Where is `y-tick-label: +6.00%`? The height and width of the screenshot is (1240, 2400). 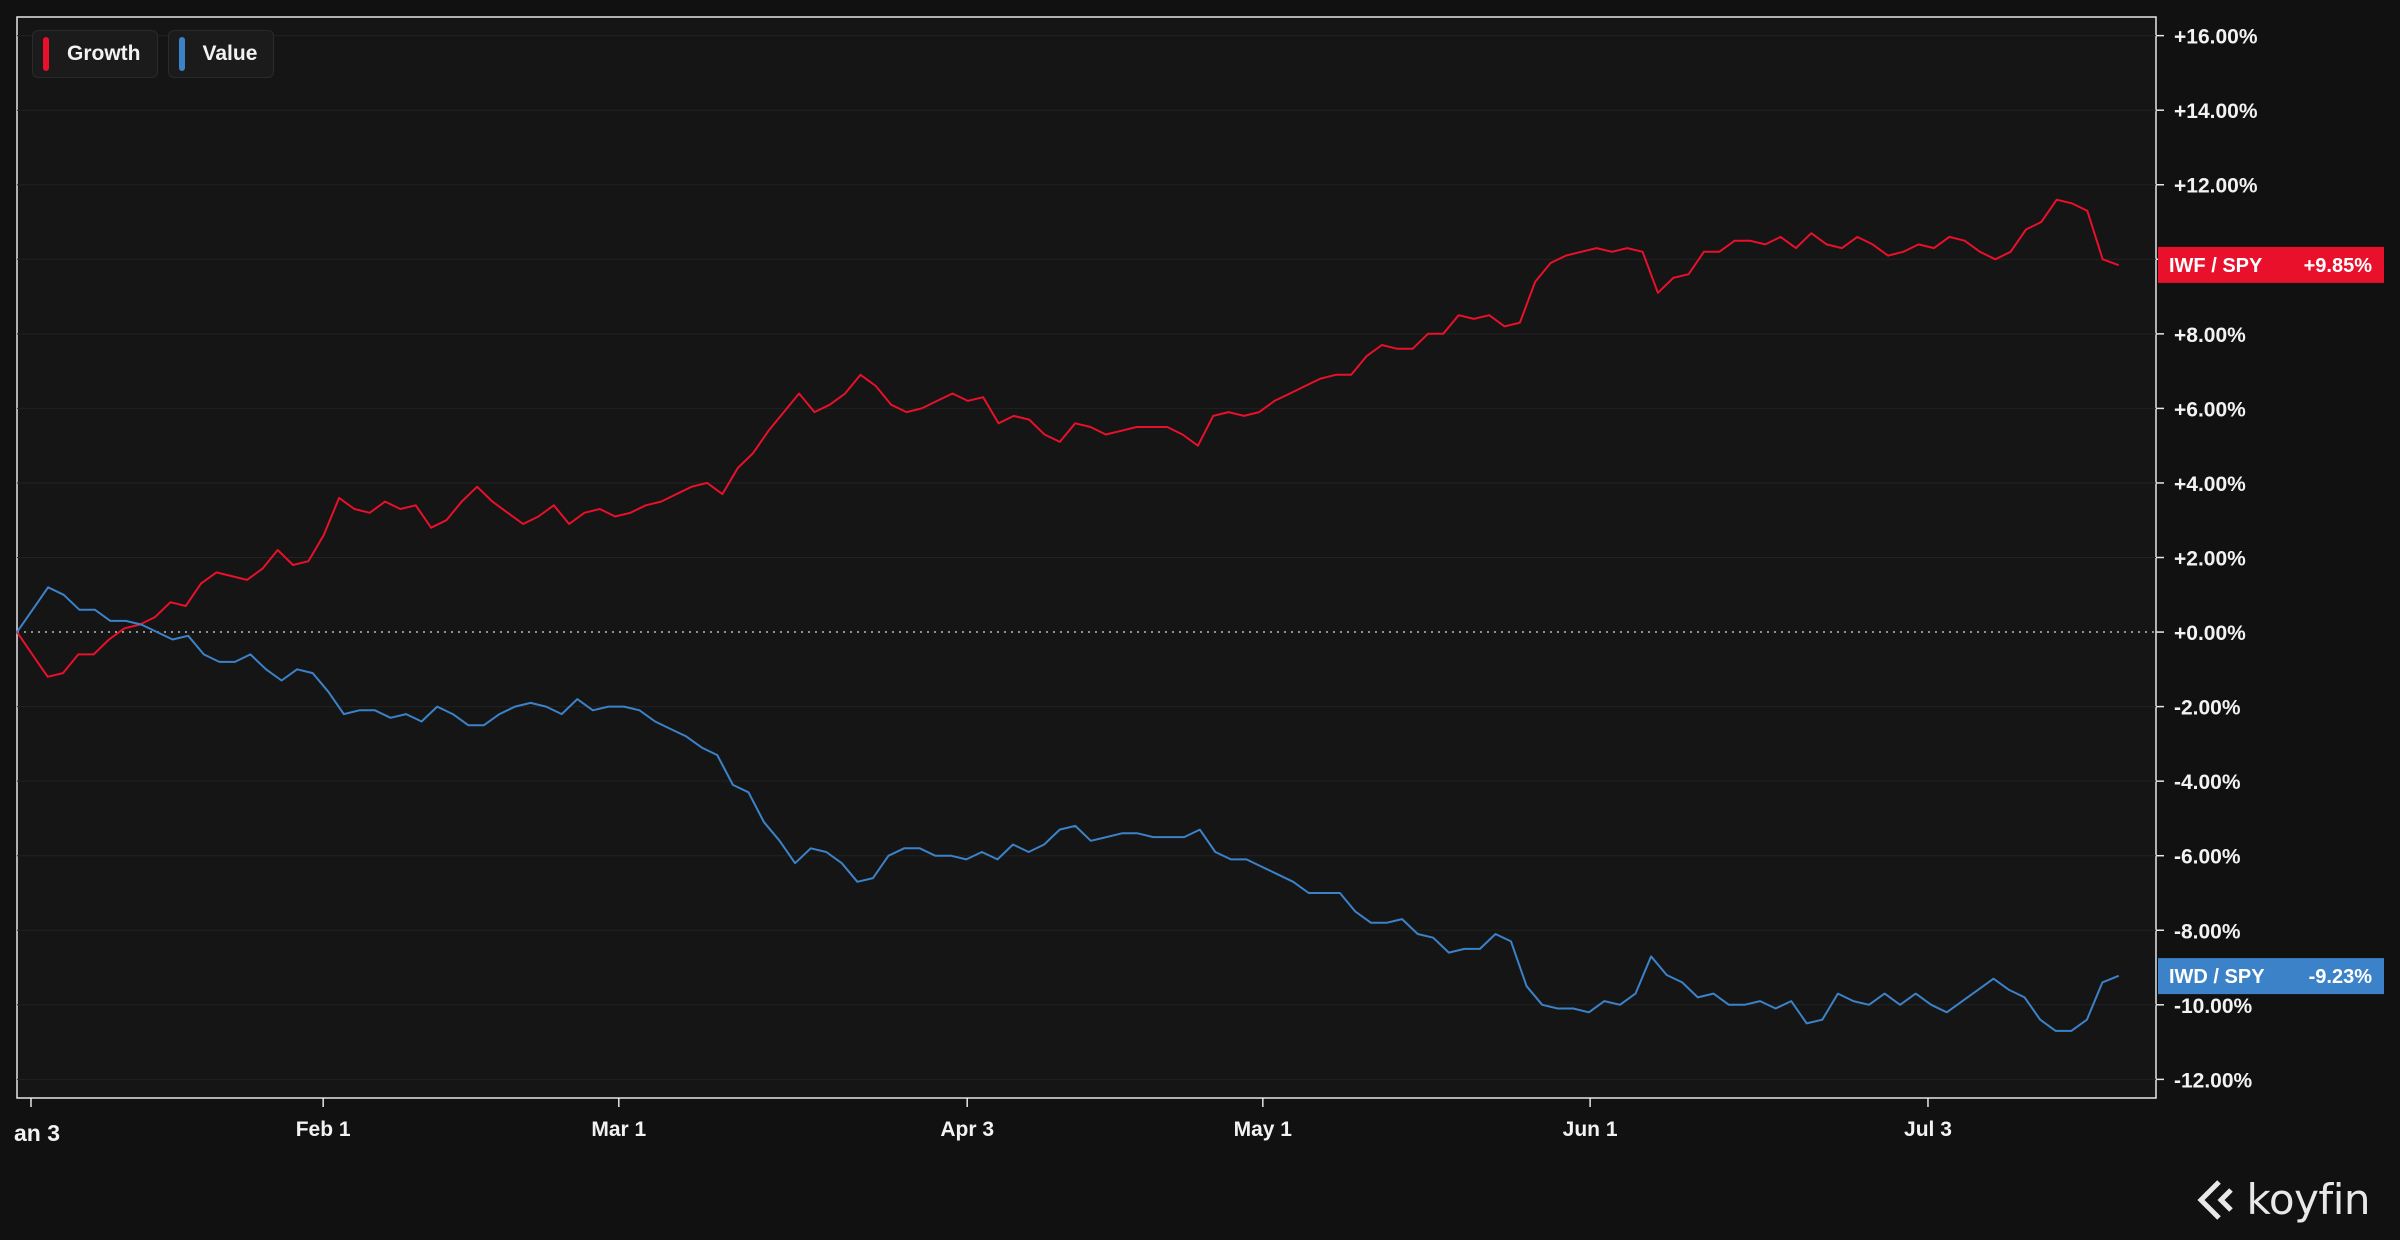 y-tick-label: +6.00% is located at coordinates (2210, 409).